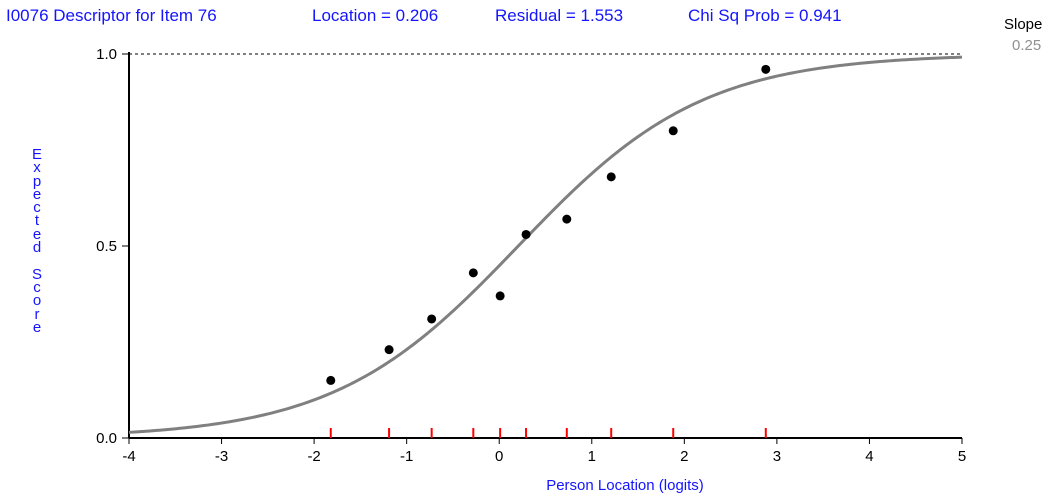 This screenshot has height=494, width=1047. Describe the element at coordinates (592, 456) in the screenshot. I see `x-tick-label: 1` at that location.